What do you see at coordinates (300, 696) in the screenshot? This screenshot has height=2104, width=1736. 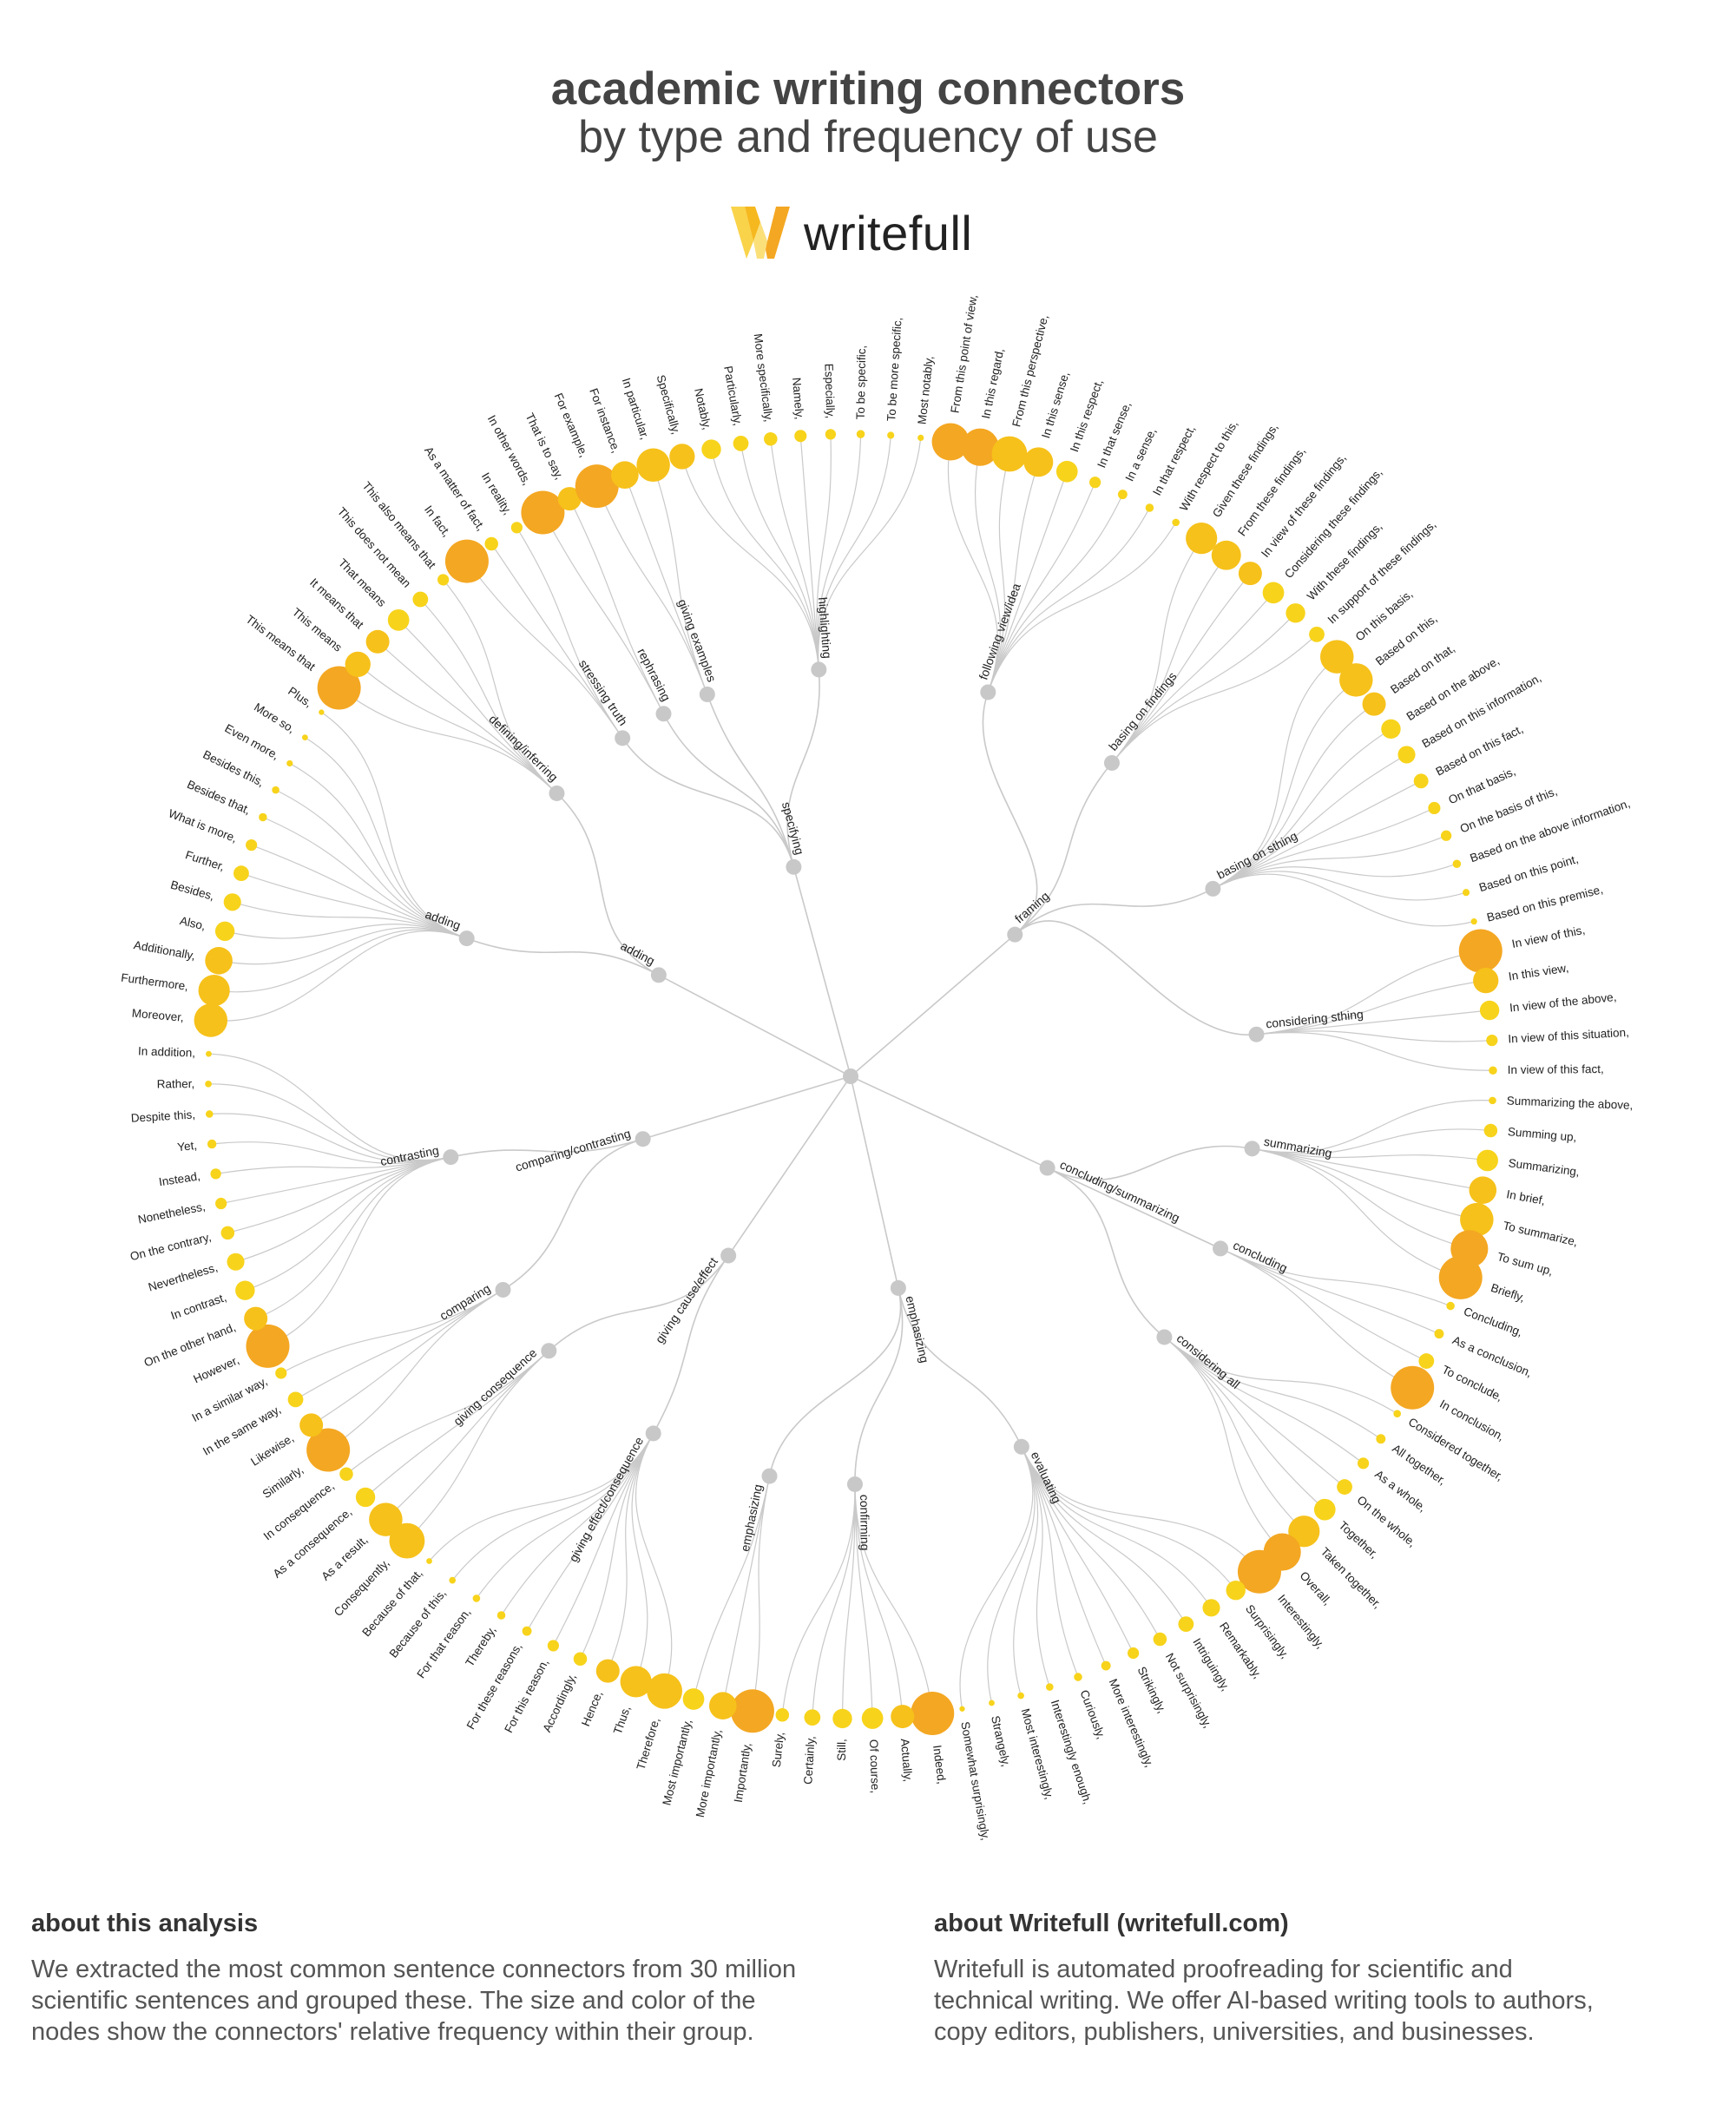 I see `leaf-label-plus: Plus,` at bounding box center [300, 696].